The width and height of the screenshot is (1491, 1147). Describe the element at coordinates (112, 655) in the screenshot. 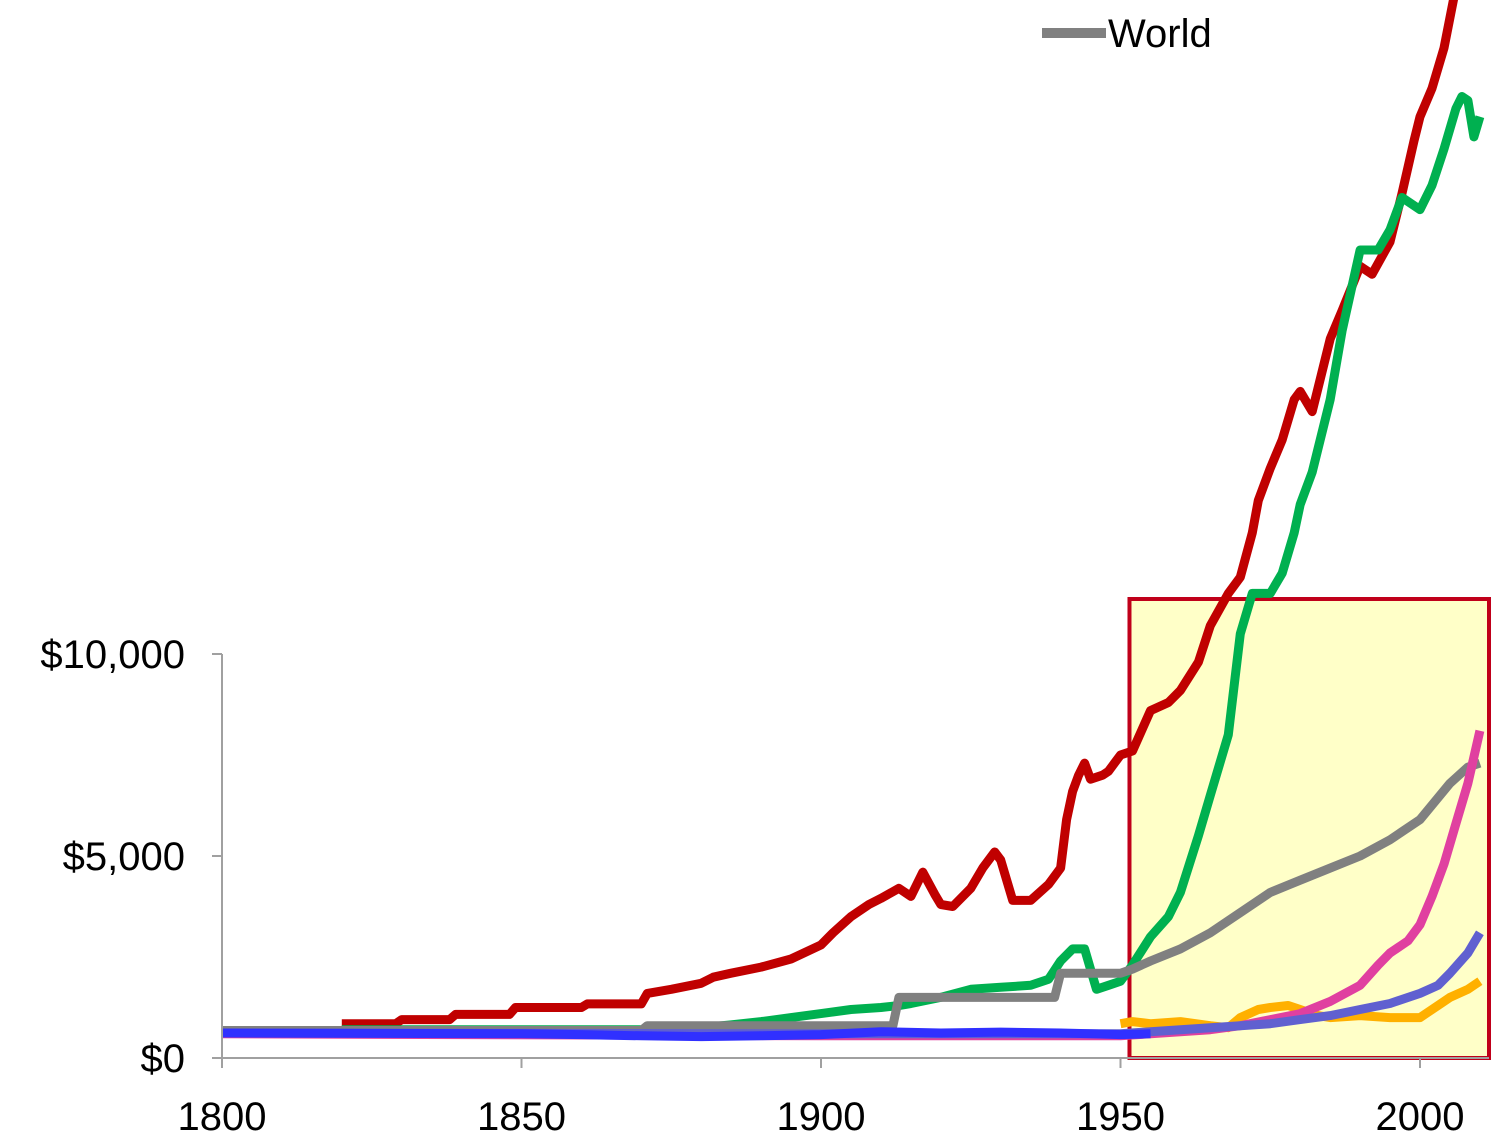

I see `y-tick-label: $10,000` at that location.